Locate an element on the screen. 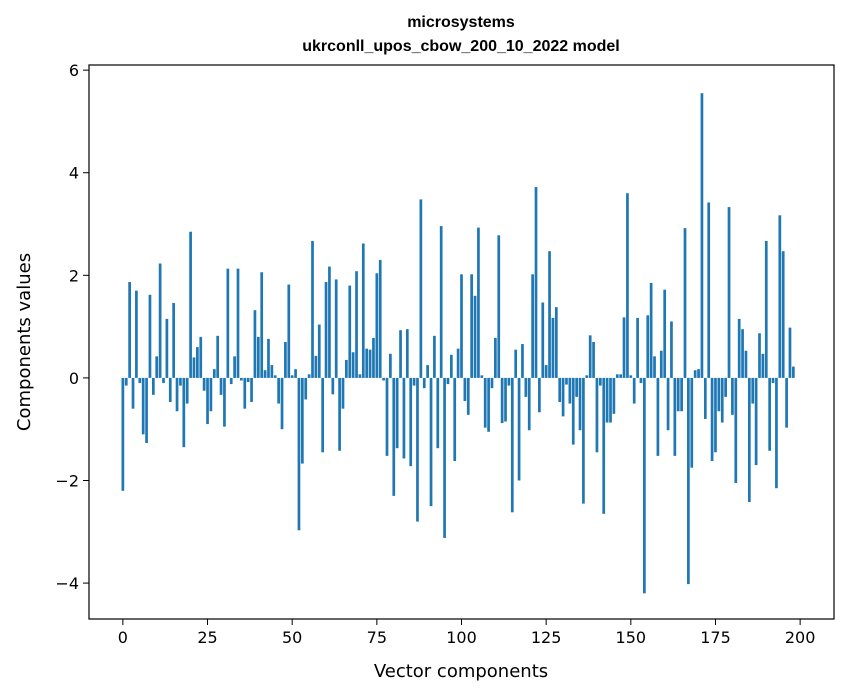 The image size is (847, 696). x-tick-label: 0 is located at coordinates (123, 637).